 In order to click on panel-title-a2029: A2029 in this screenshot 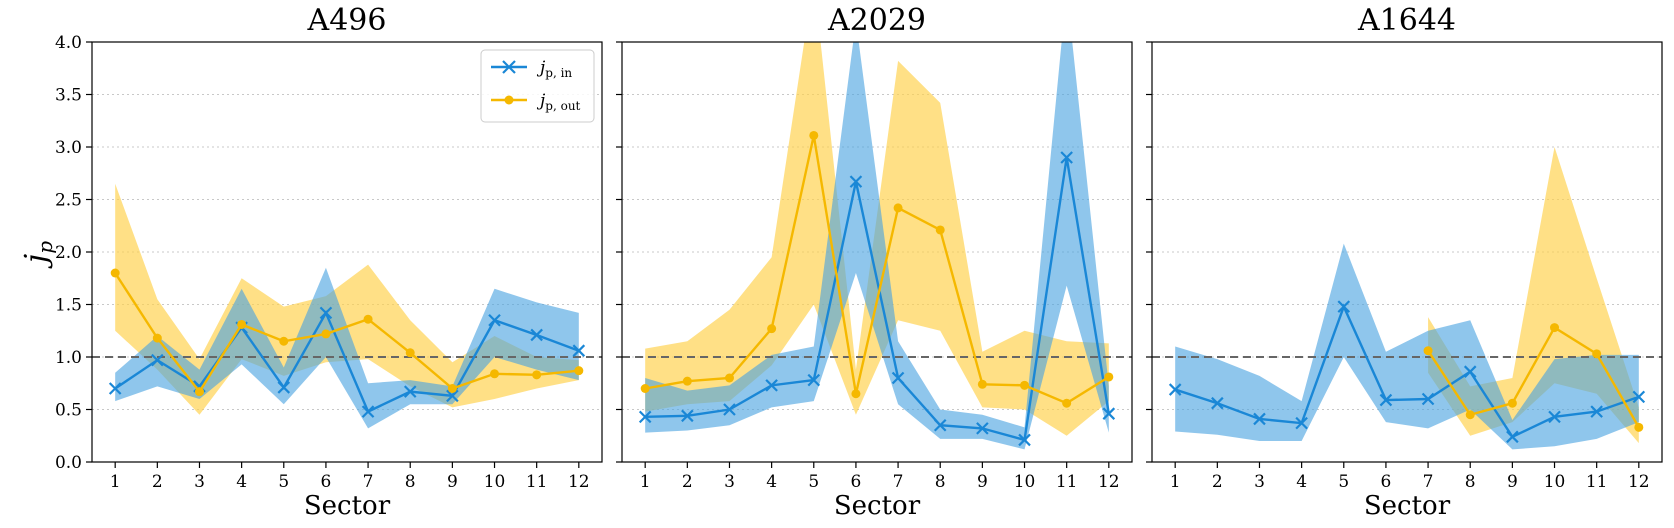, I will do `click(876, 20)`.